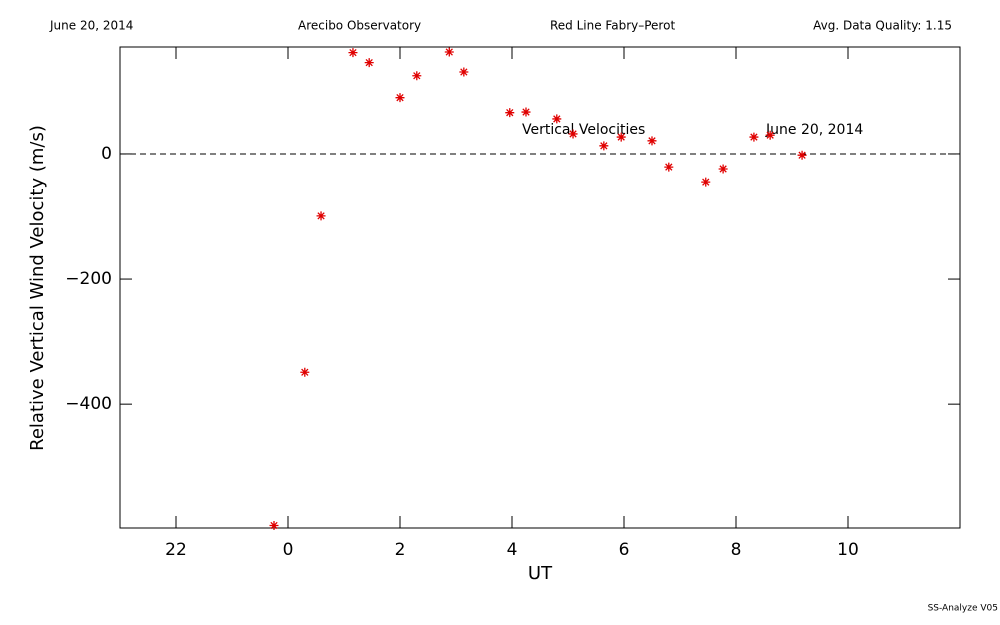  Describe the element at coordinates (963, 609) in the screenshot. I see `footer: SS-Analyze V05` at that location.